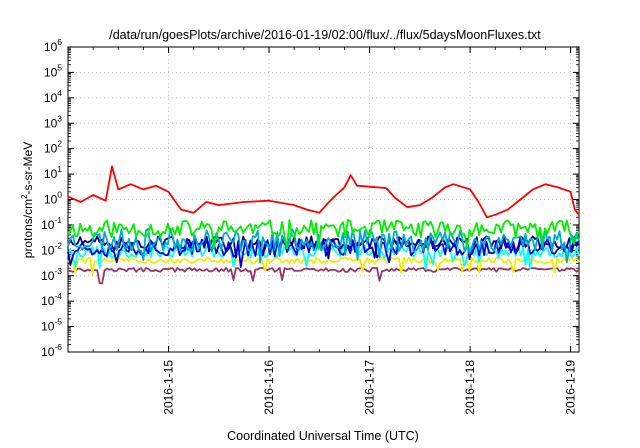 The height and width of the screenshot is (448, 640). I want to click on y-tick-exponent: 1, so click(59, 169).